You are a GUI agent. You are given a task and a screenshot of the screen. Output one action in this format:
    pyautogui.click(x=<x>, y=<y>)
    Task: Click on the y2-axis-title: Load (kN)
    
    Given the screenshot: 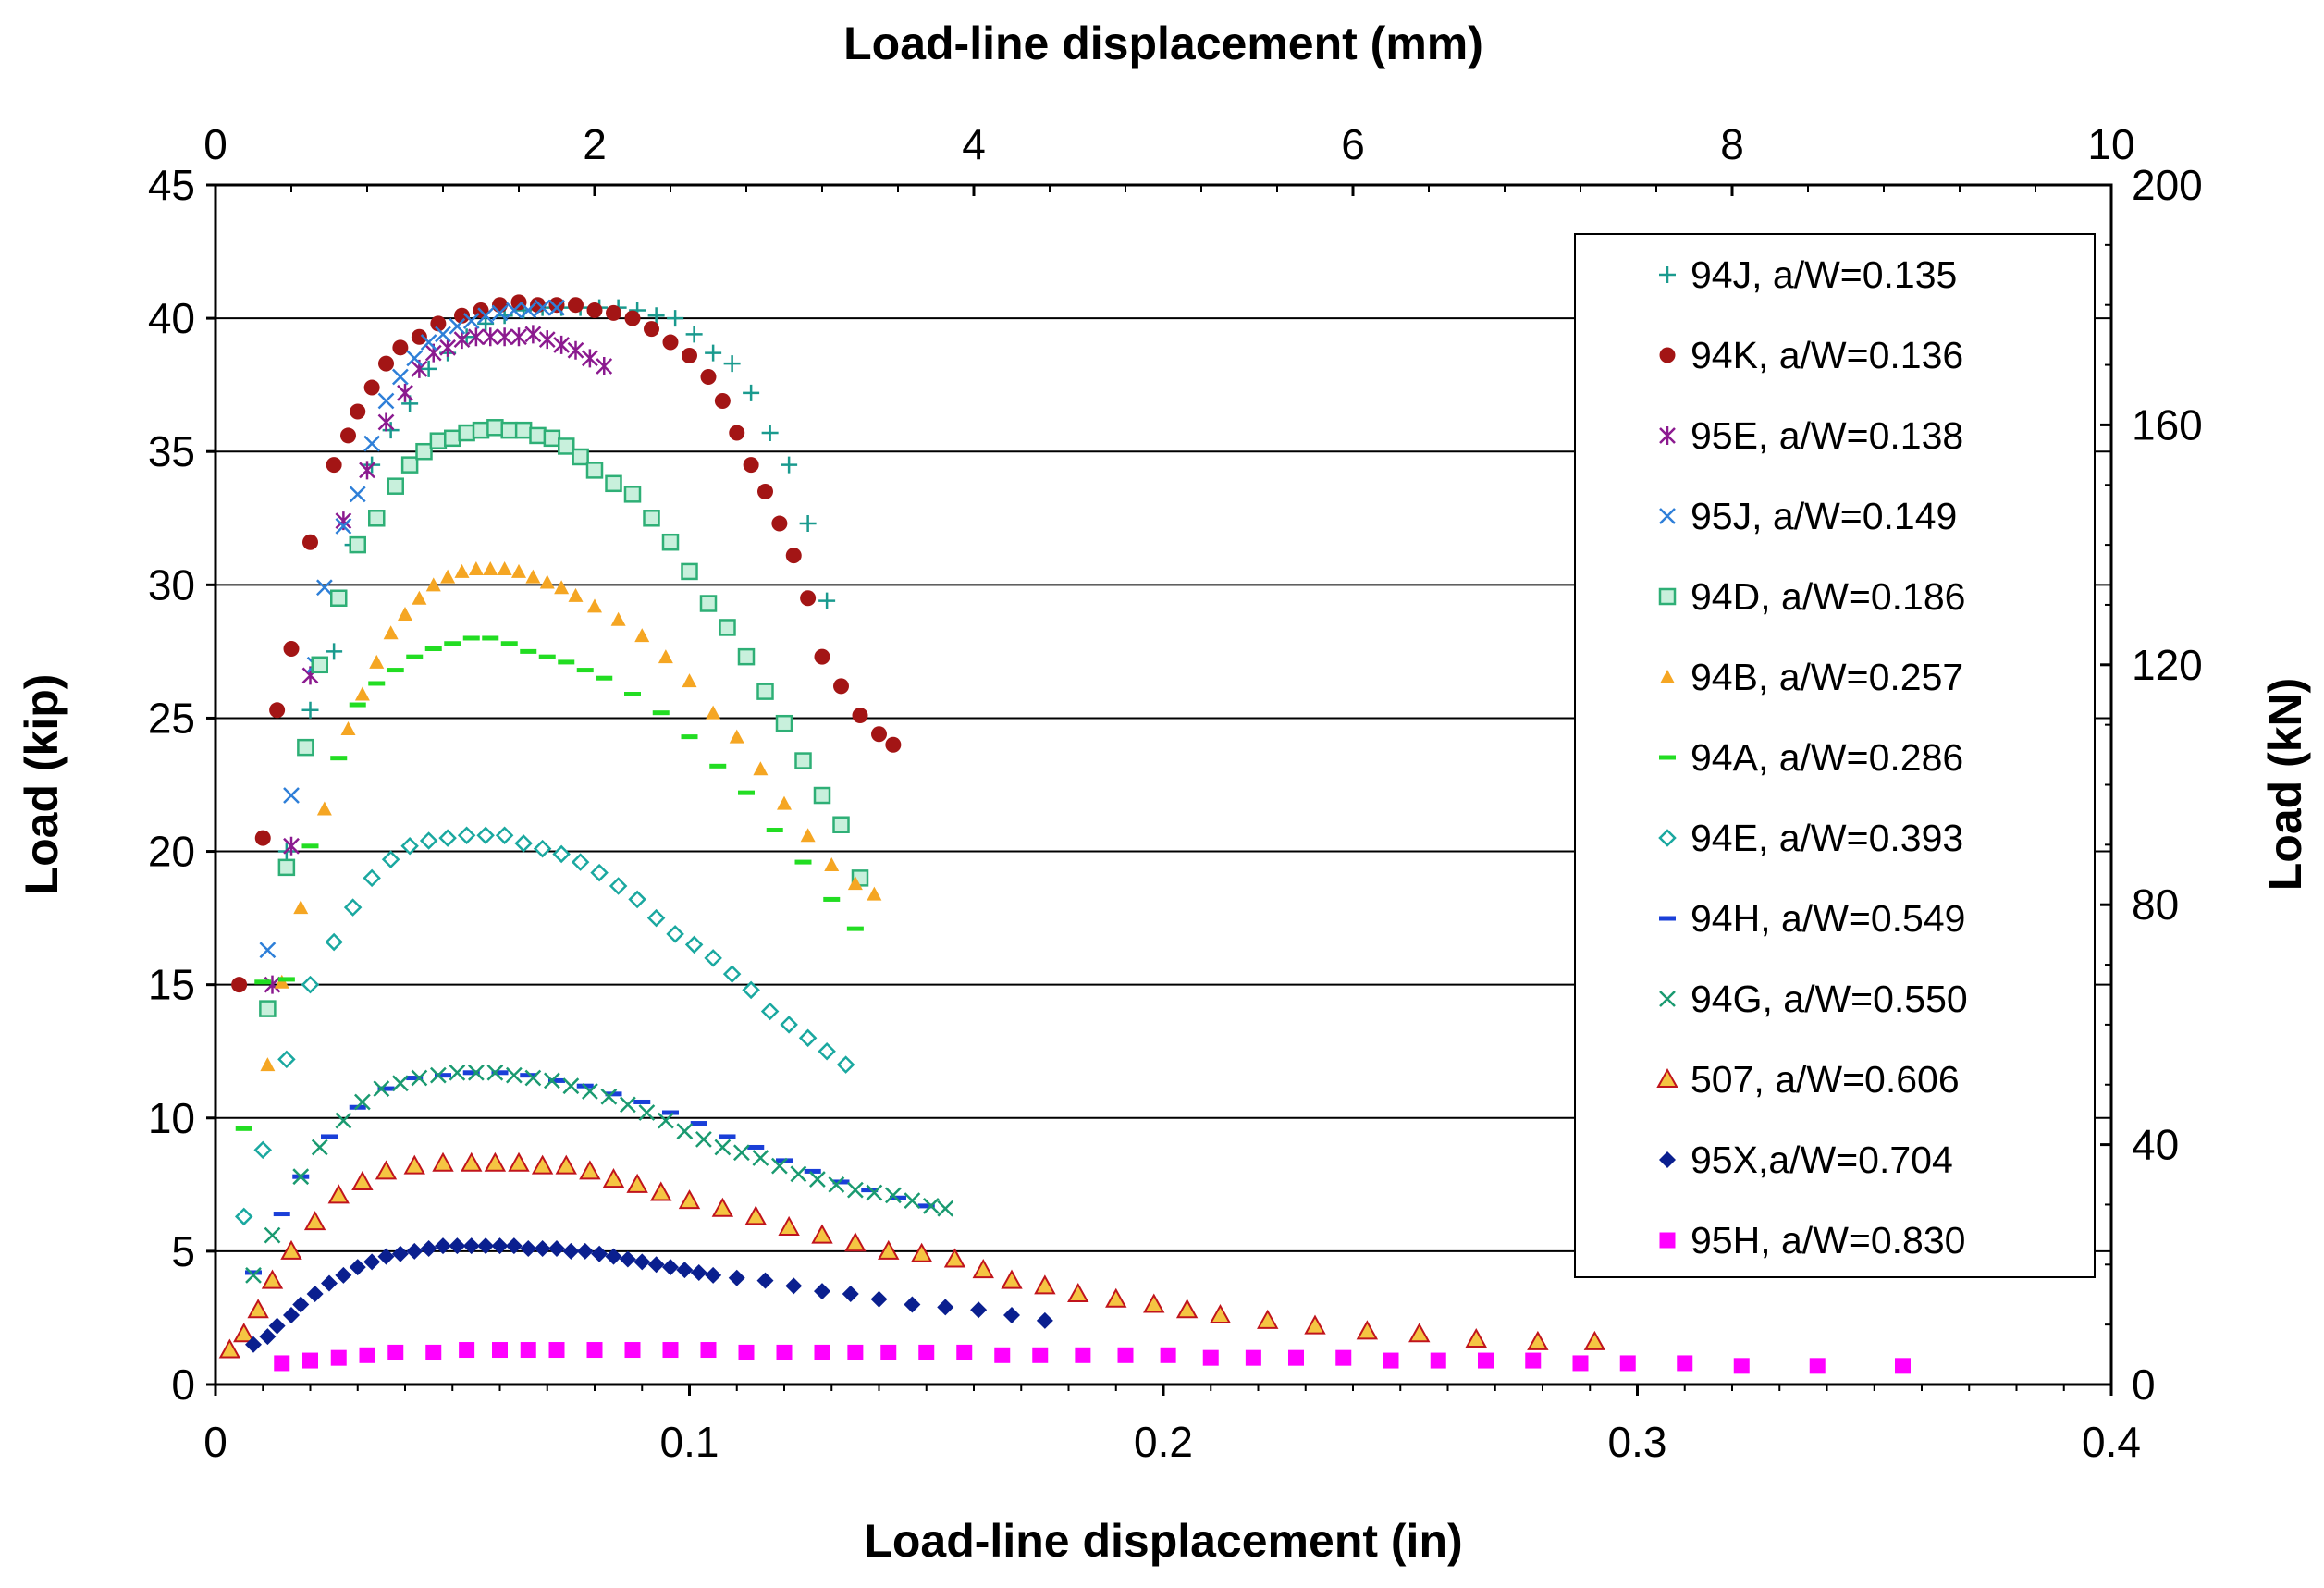 What is the action you would take?
    pyautogui.click(x=2285, y=785)
    